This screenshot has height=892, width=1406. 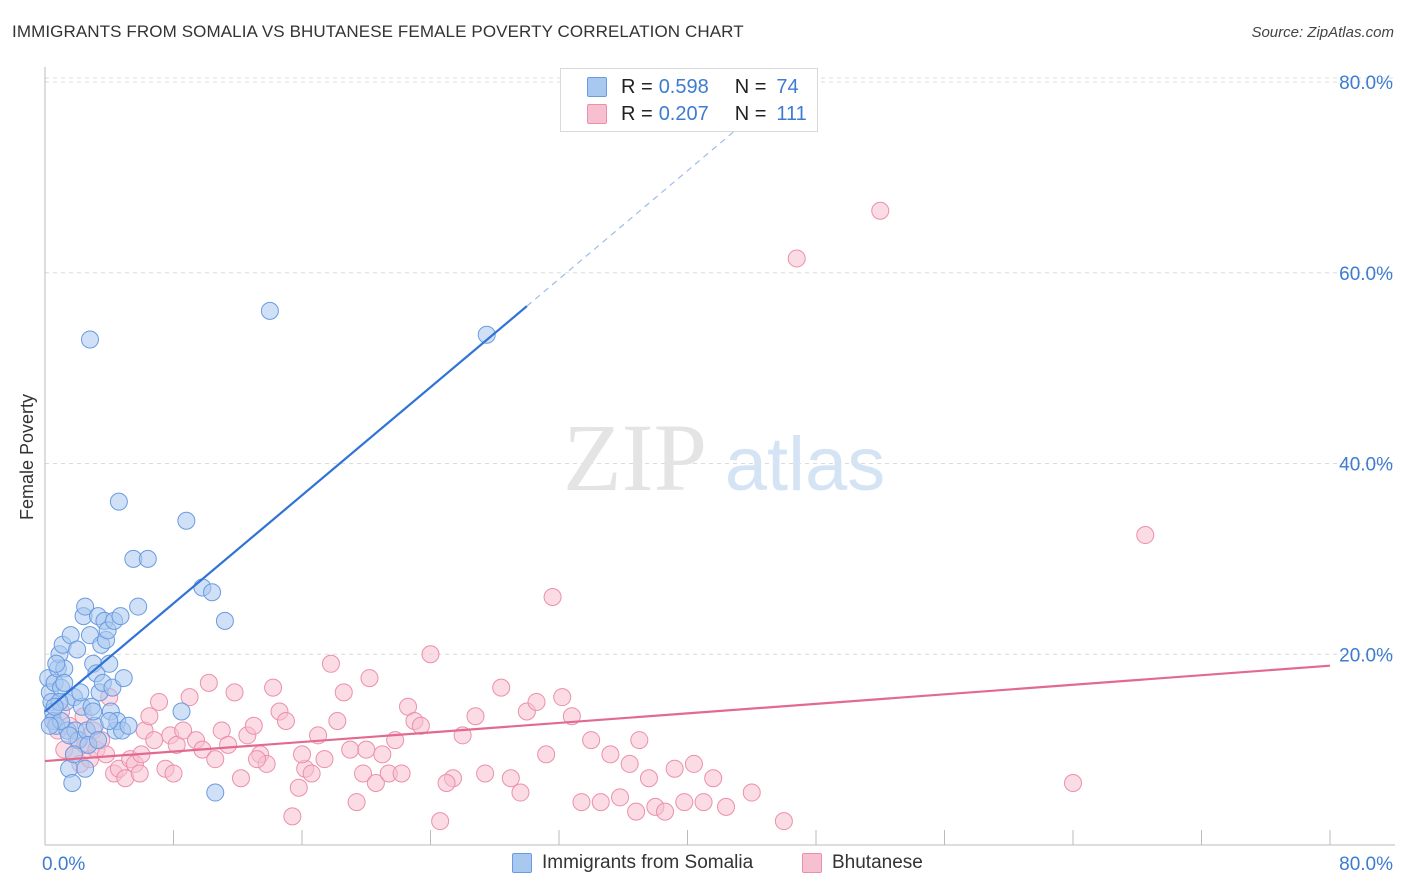 What do you see at coordinates (877, 862) in the screenshot?
I see `bottom-legend-label-bhutanese: Bhutanese` at bounding box center [877, 862].